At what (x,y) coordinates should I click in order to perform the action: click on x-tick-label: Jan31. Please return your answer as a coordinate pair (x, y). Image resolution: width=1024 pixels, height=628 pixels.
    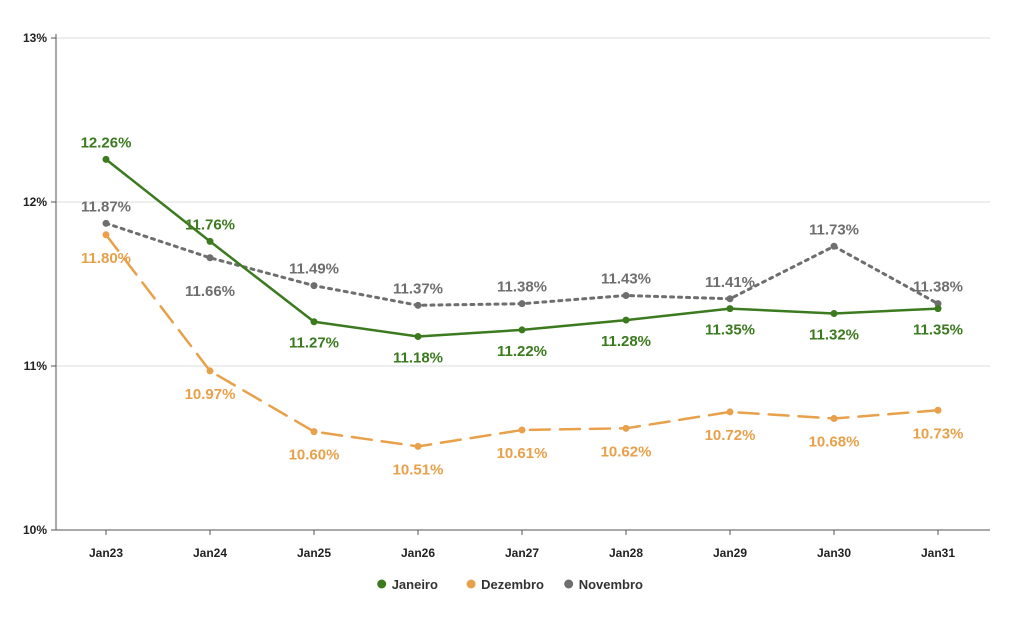
    Looking at the image, I should click on (938, 553).